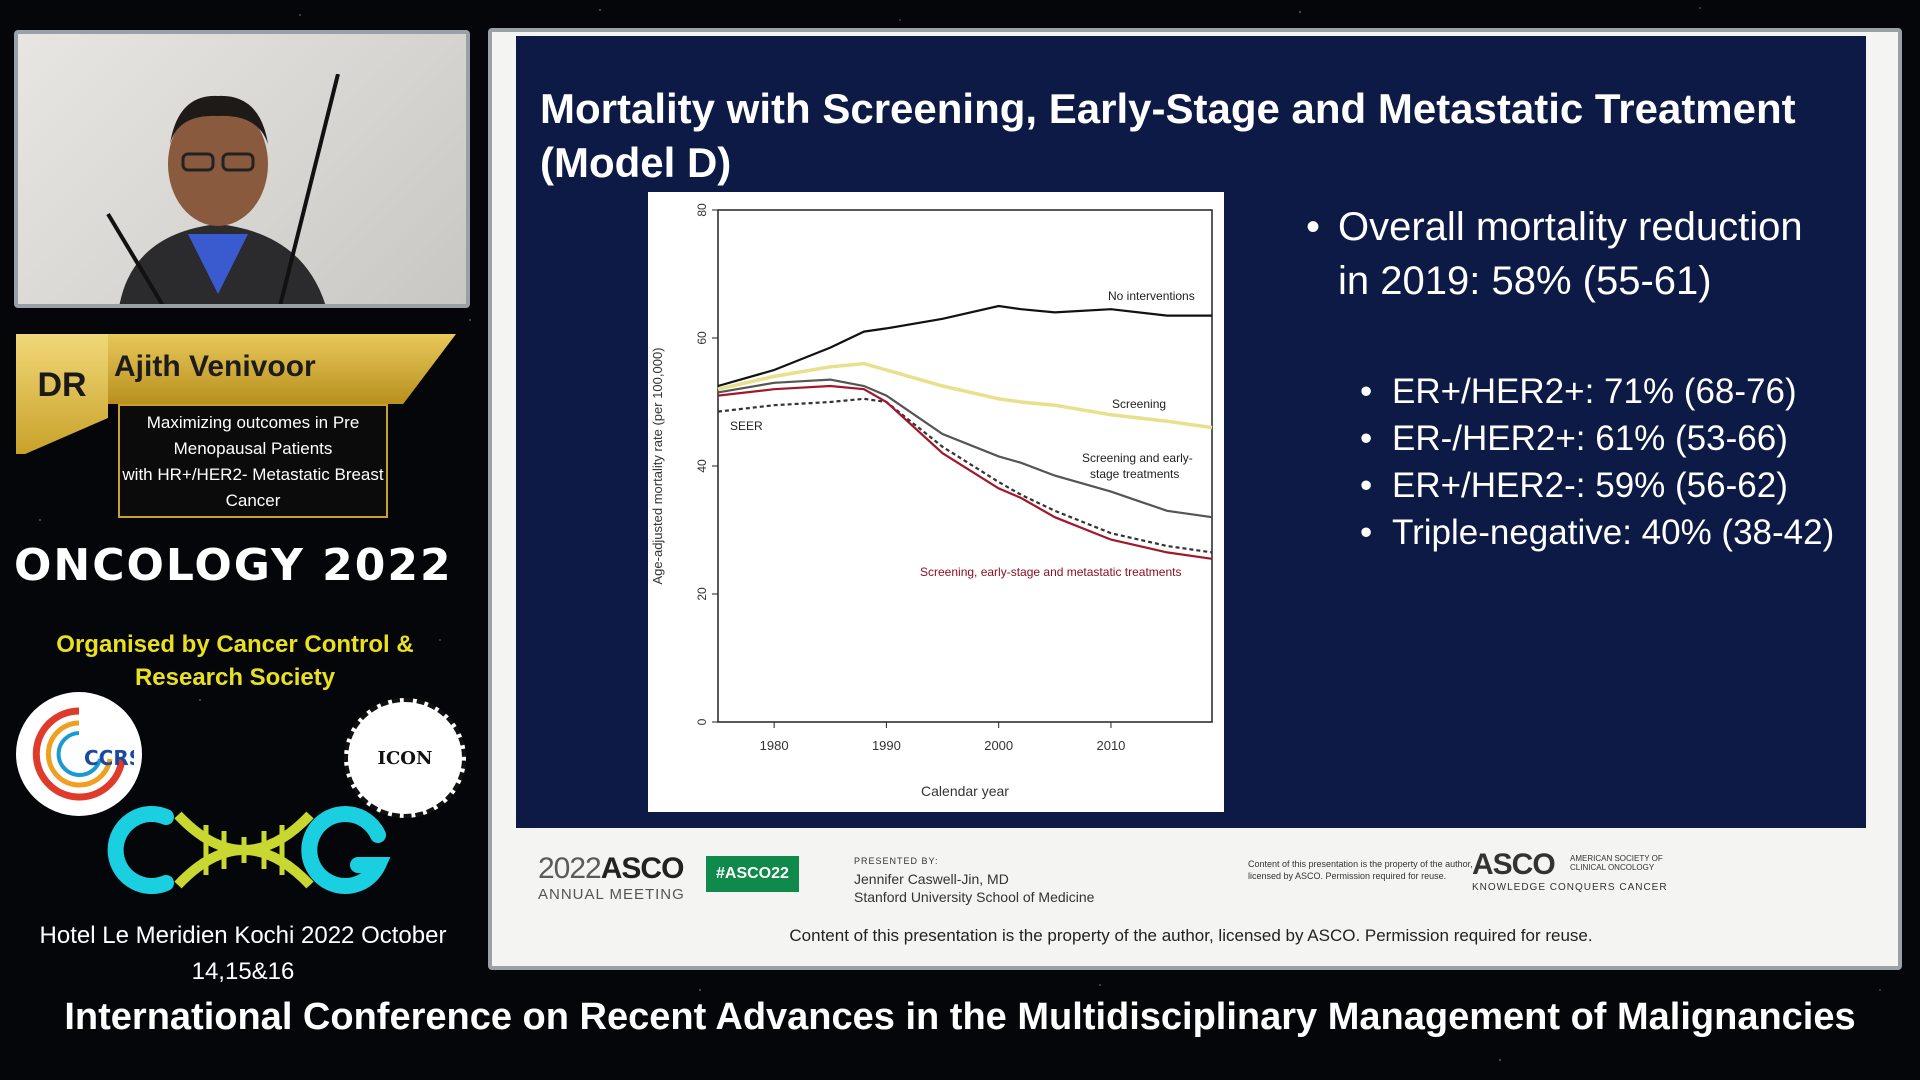  I want to click on icon-logo: ICON, so click(405, 758).